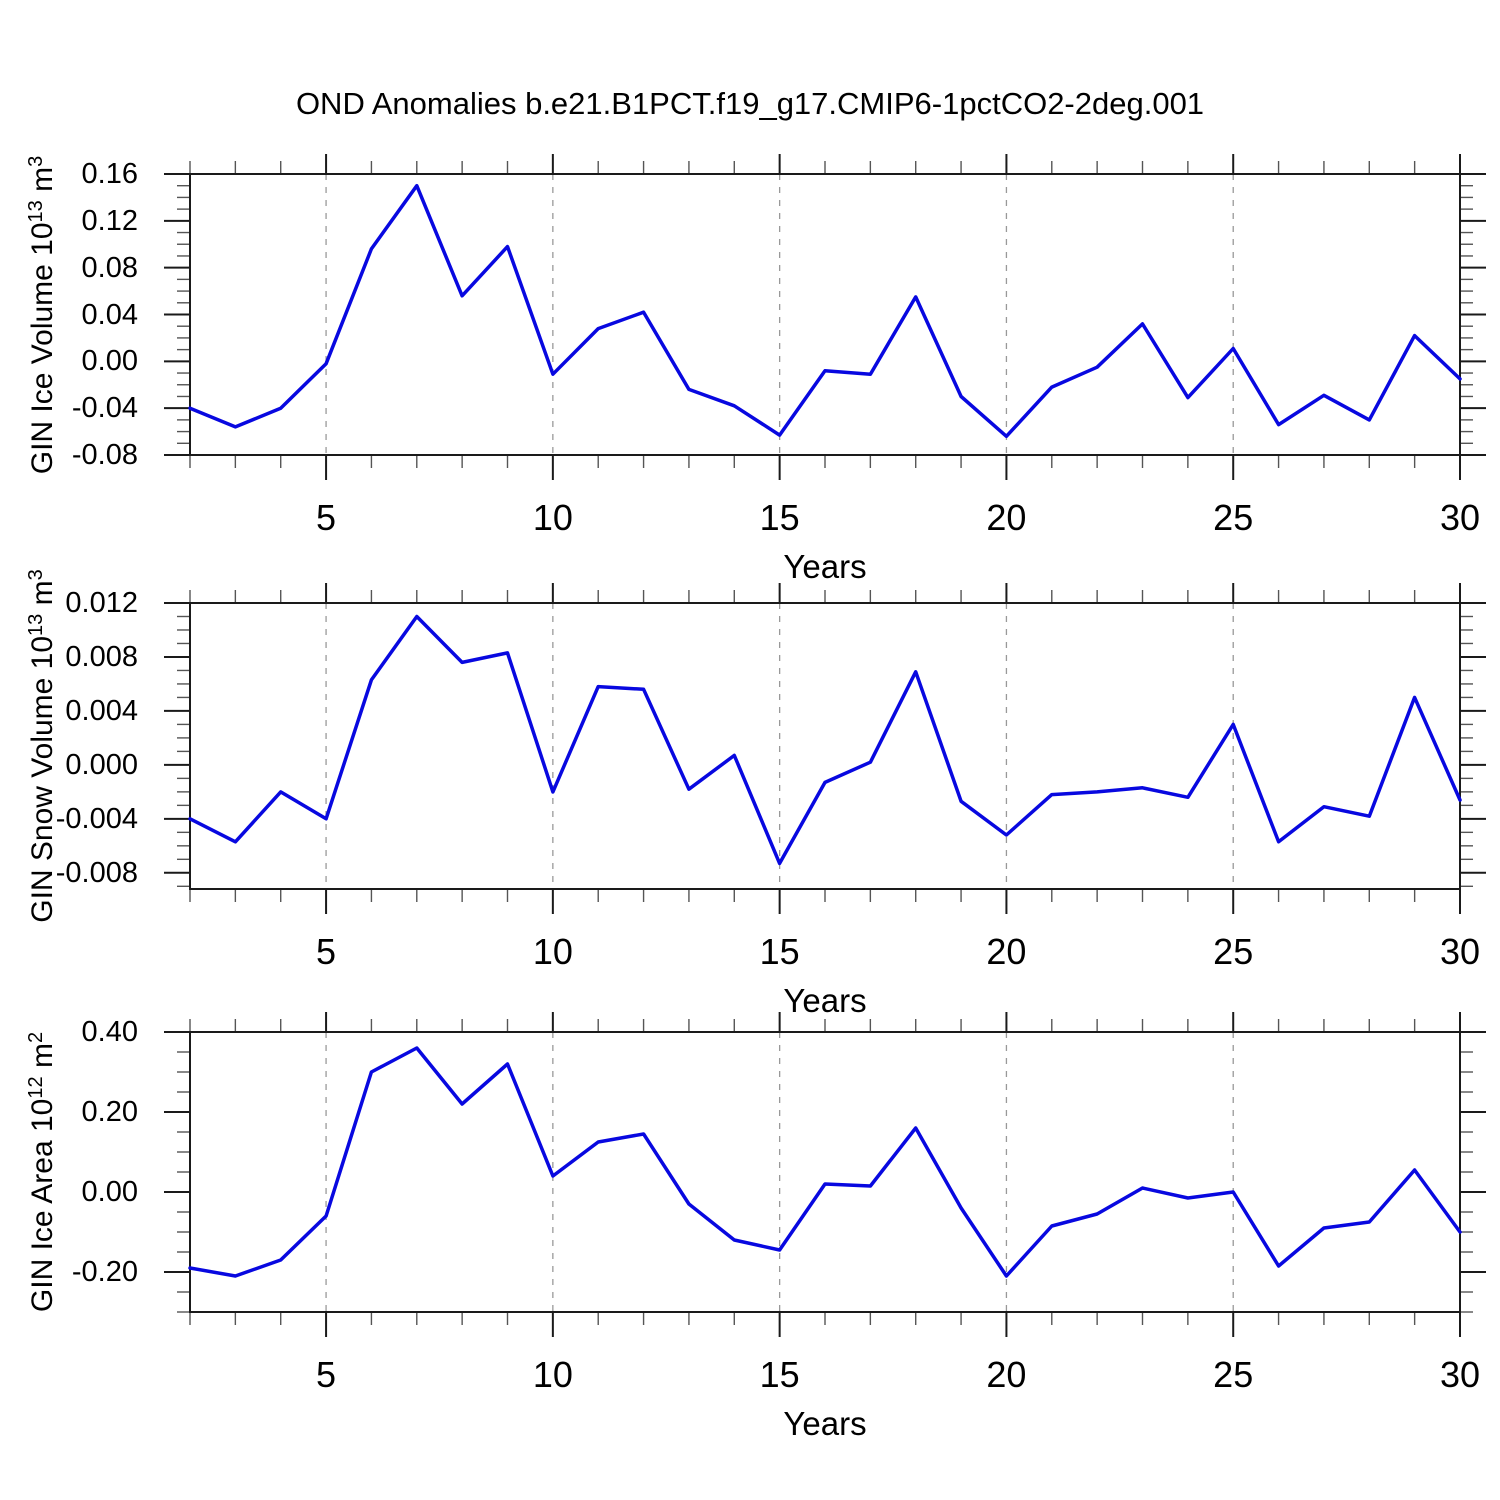 The width and height of the screenshot is (1500, 1500). What do you see at coordinates (36, 1087) in the screenshot?
I see `exponent: 12` at bounding box center [36, 1087].